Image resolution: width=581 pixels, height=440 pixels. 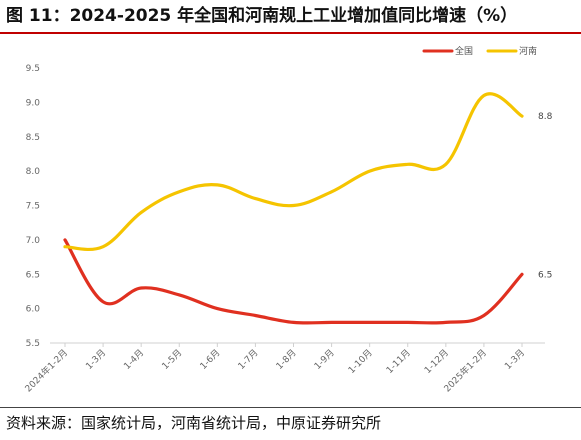 What do you see at coordinates (33, 138) in the screenshot?
I see `y-tick-label: 8.5` at bounding box center [33, 138].